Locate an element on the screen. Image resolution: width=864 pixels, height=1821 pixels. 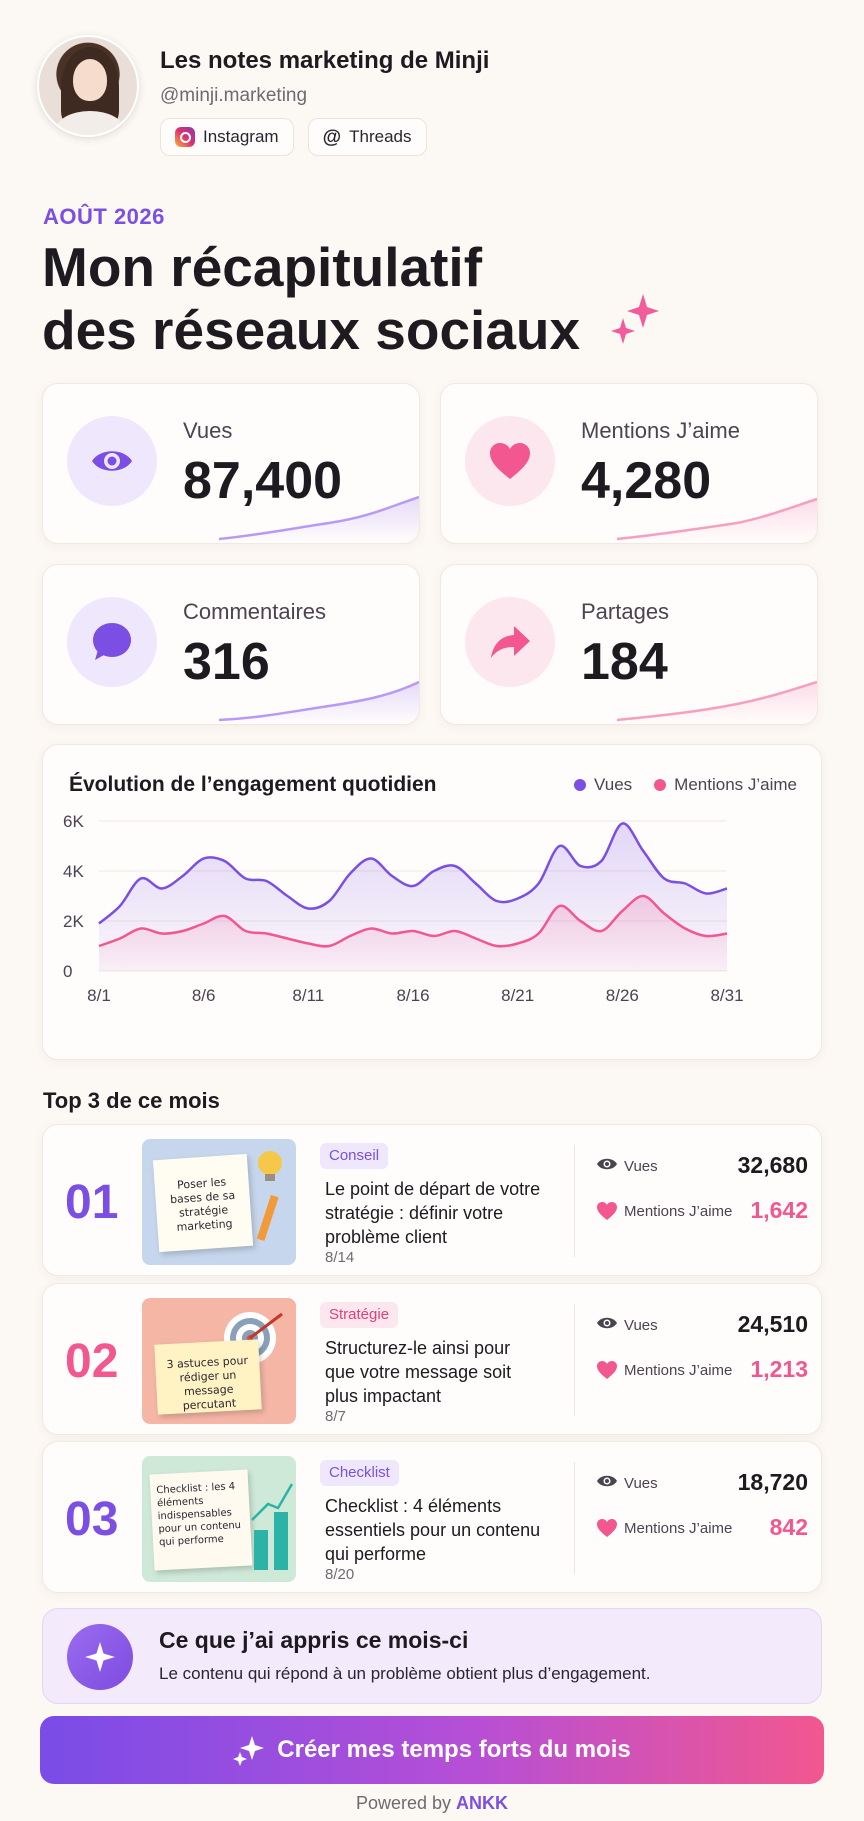
stat-value: 316 is located at coordinates (226, 662).